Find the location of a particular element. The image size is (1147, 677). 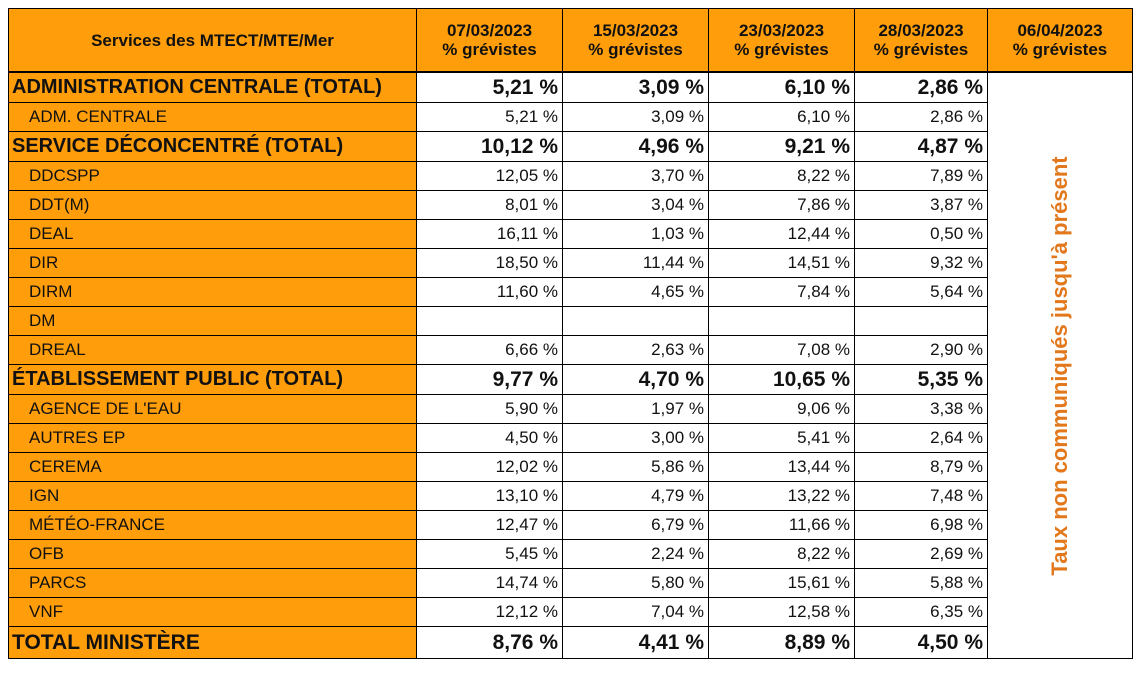

column-header-date: 07/03/2023 is located at coordinates (489, 30).